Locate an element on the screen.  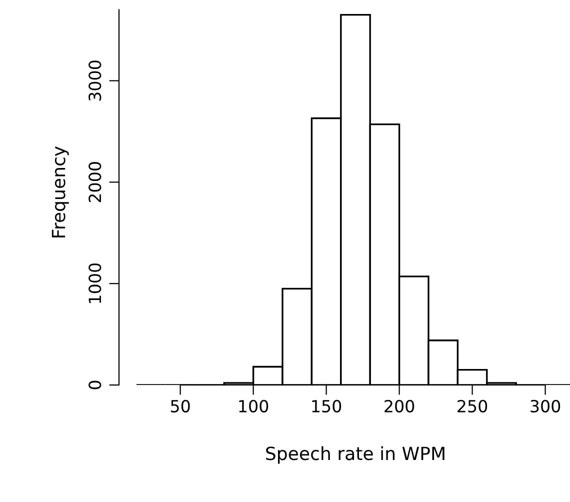
y-axis-title: Frequency is located at coordinates (60, 192).